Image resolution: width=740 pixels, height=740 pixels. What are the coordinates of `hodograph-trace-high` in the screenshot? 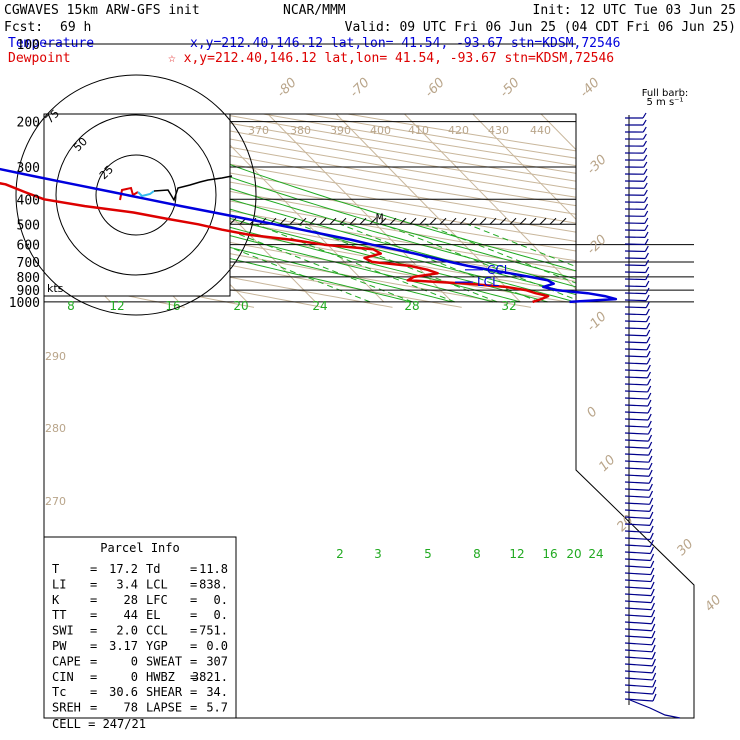 It's located at (193, 188).